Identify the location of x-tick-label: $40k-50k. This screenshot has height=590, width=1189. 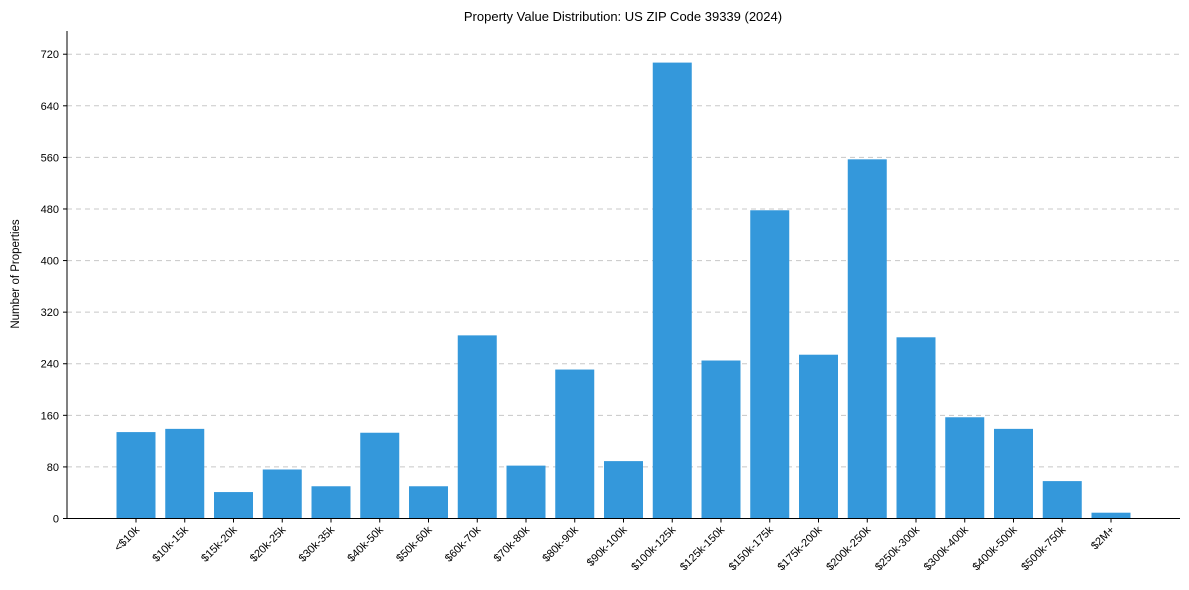
(365, 544).